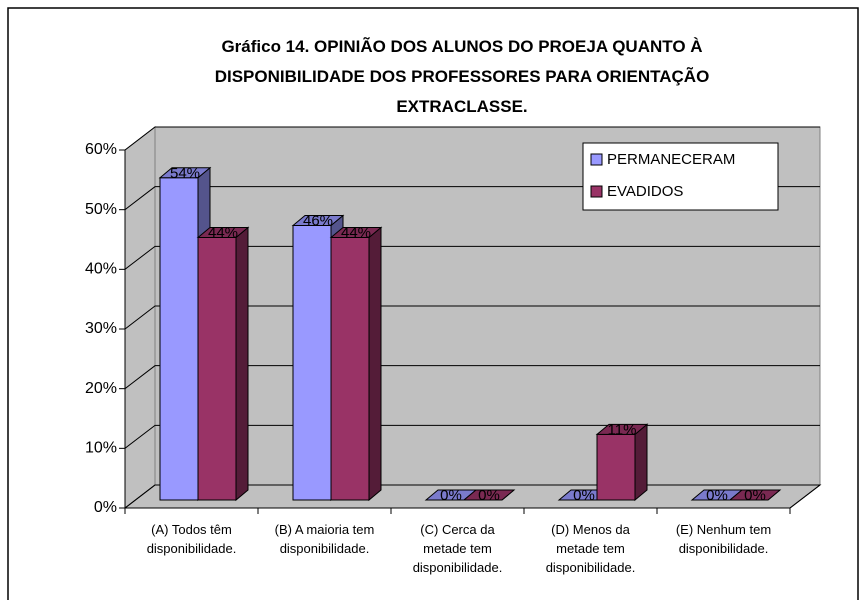  What do you see at coordinates (325, 539) in the screenshot?
I see `x-tick-label: (B) A maioria tem disponibilidade.` at bounding box center [325, 539].